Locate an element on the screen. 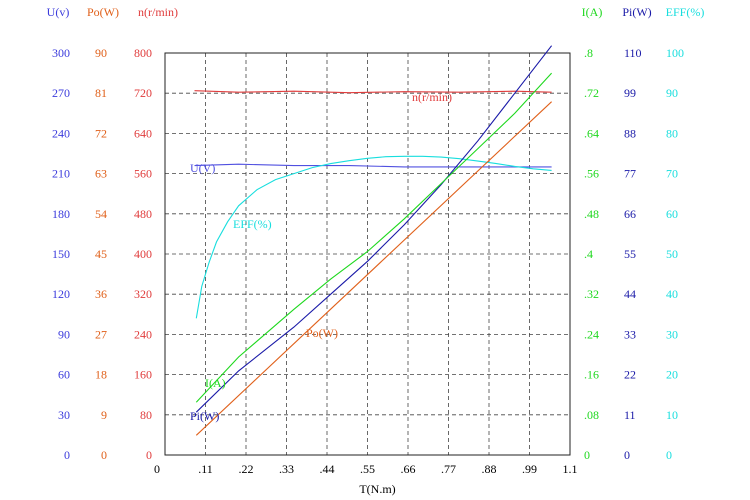  axis-tick-i: .56 is located at coordinates (591, 174).